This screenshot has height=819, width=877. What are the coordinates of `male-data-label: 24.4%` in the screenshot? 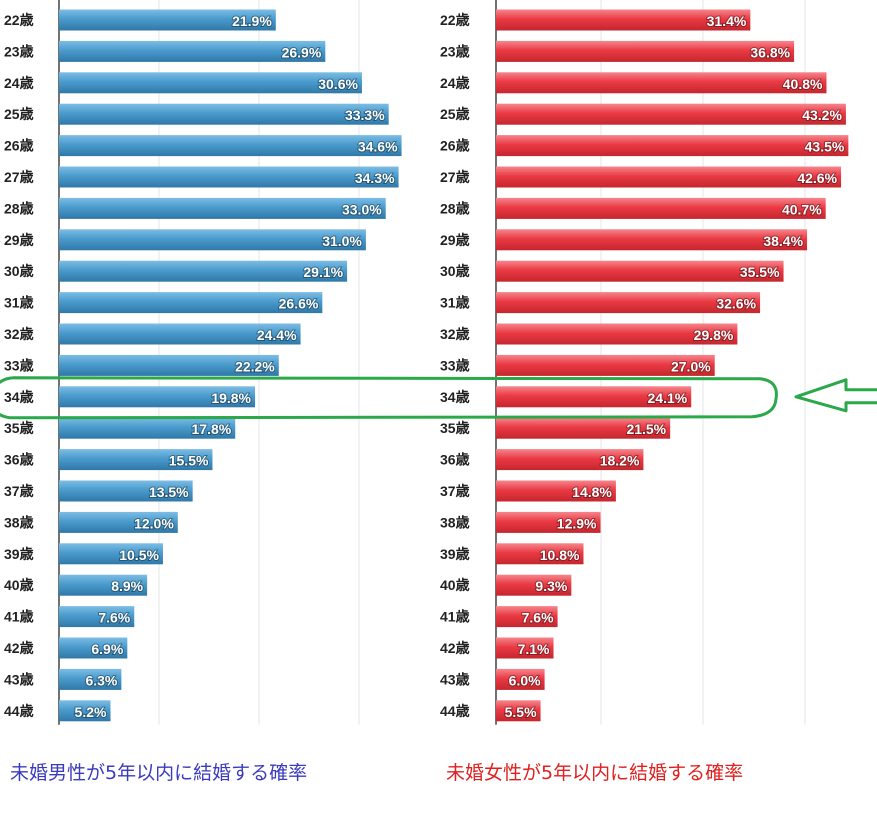 It's located at (277, 335).